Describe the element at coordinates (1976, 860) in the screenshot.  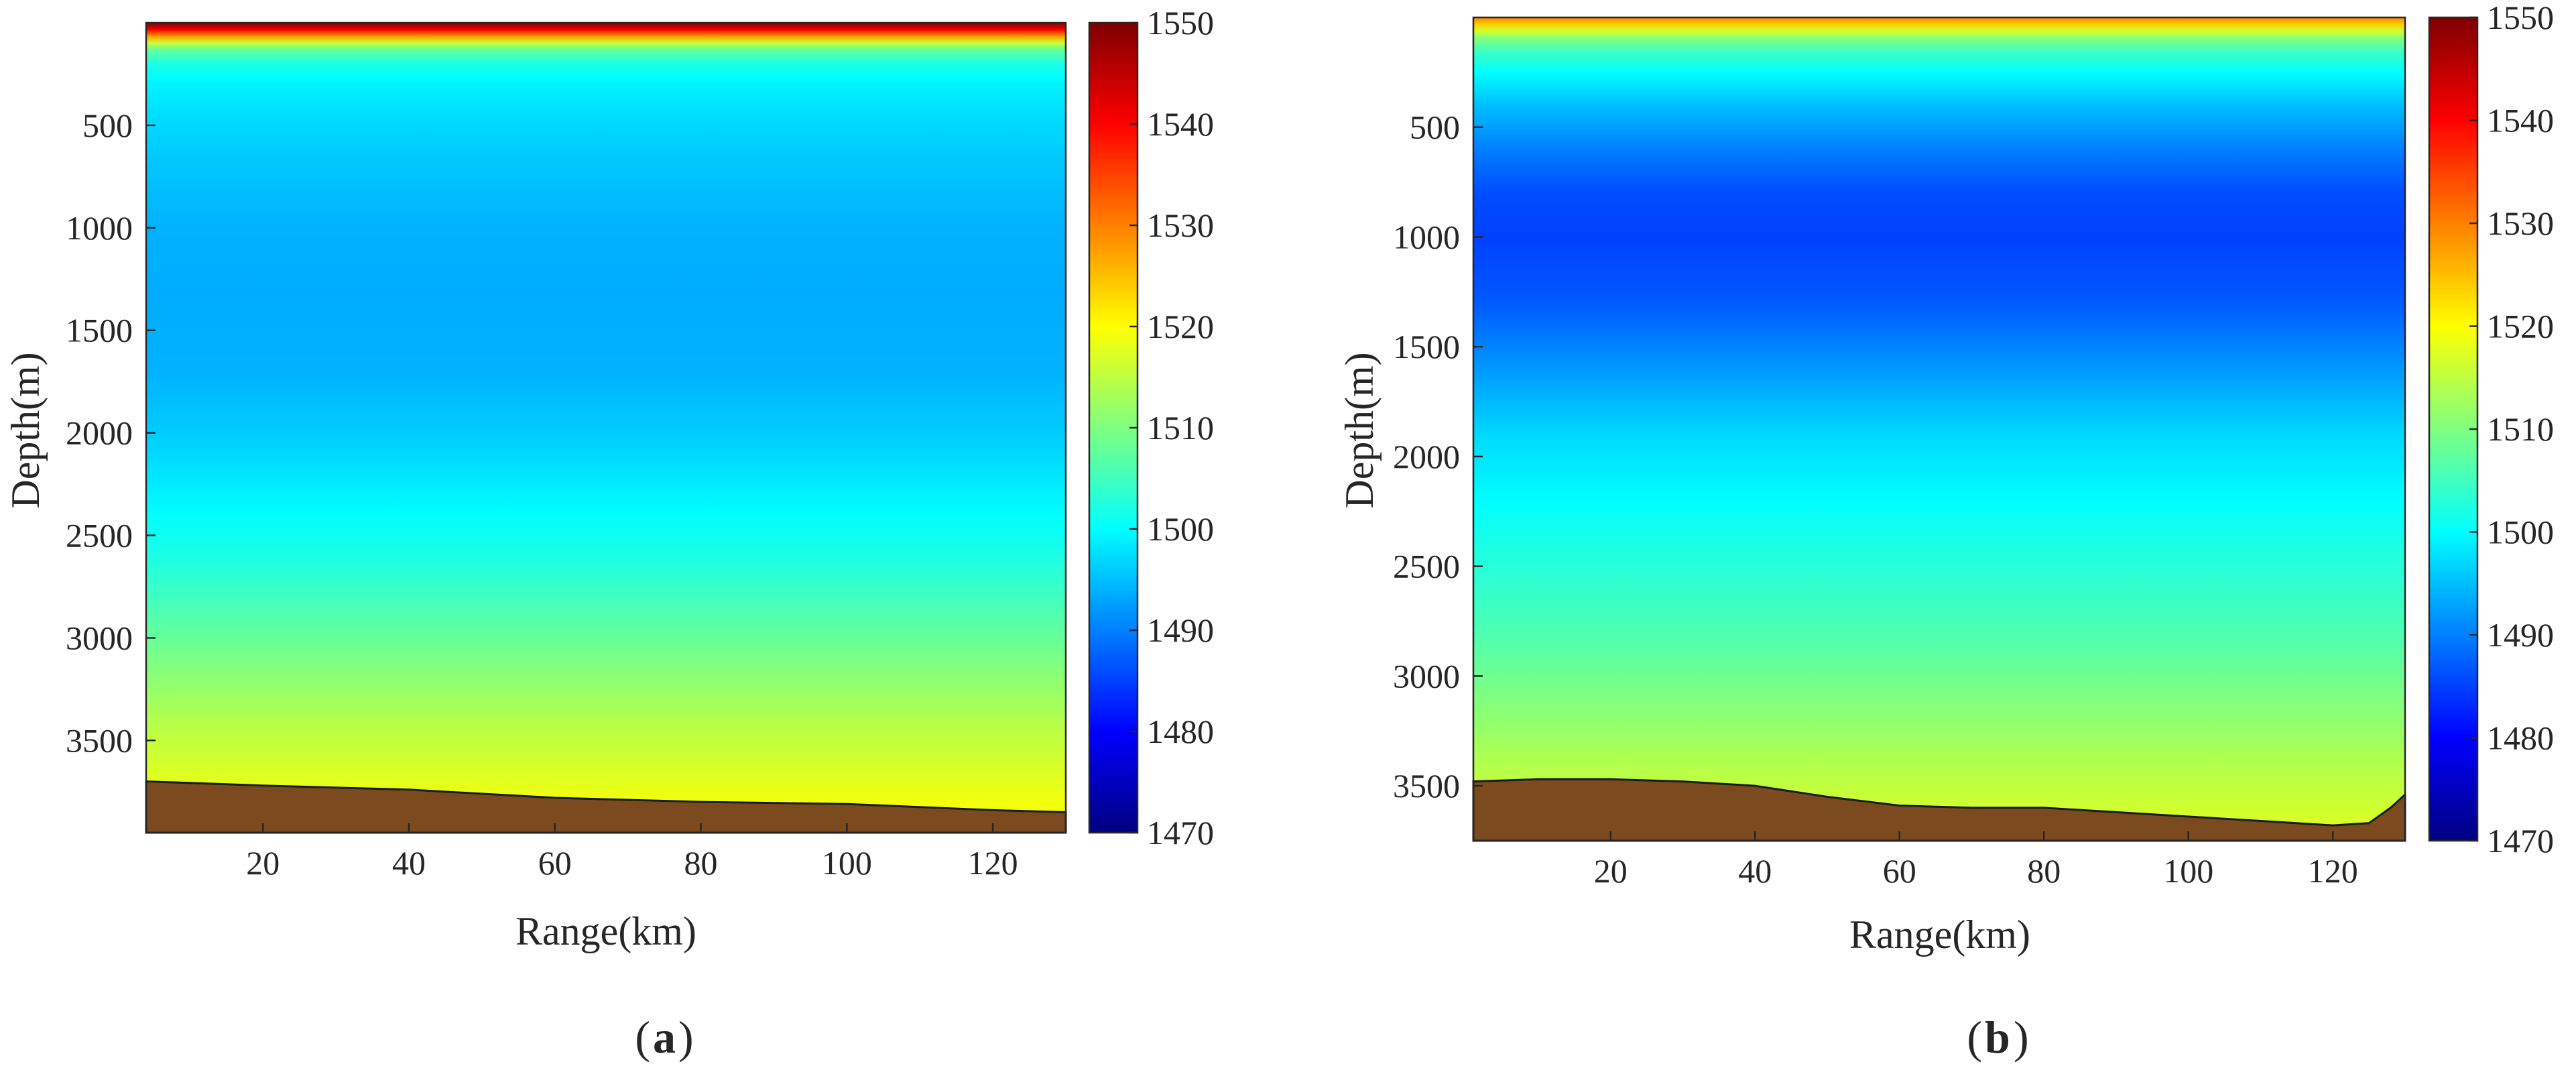
I see `x-ticks-b: 20 40 60 80 100 120` at that location.